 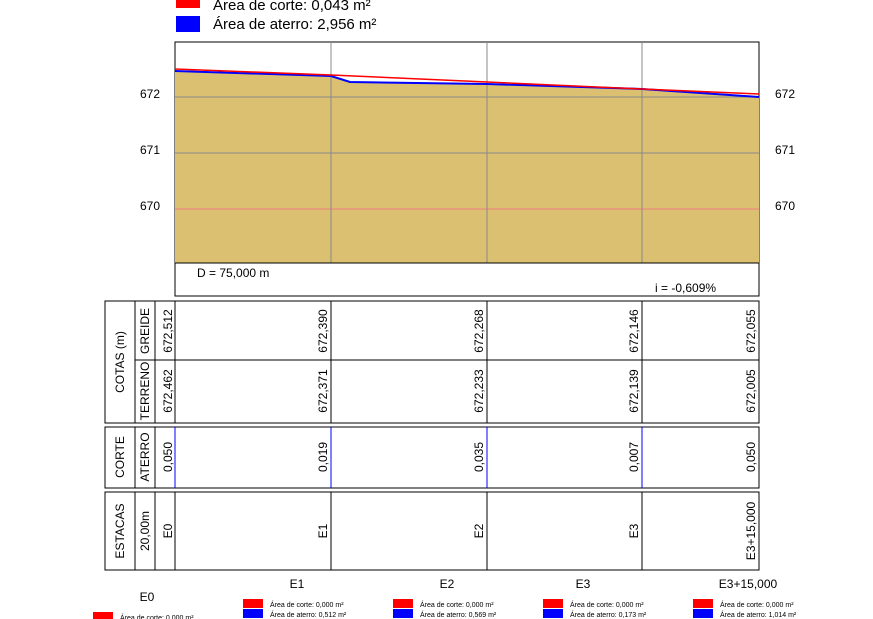 What do you see at coordinates (467, 81) in the screenshot?
I see `greide-line` at bounding box center [467, 81].